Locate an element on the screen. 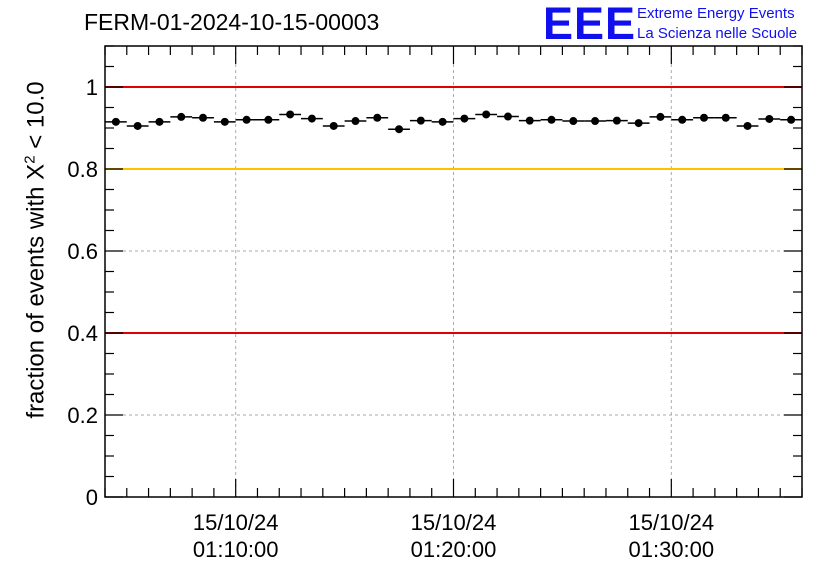 This screenshot has width=836, height=572. y-tick-label: 0.2 is located at coordinates (82, 415).